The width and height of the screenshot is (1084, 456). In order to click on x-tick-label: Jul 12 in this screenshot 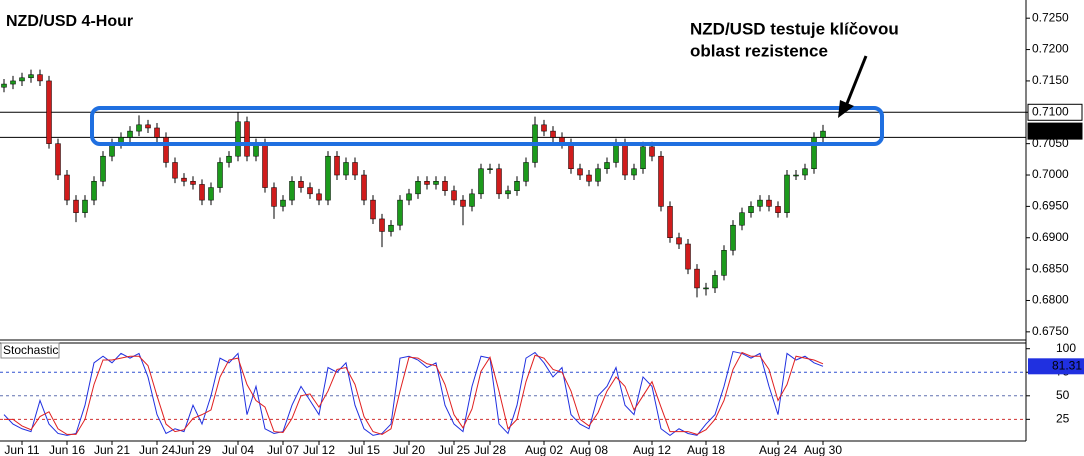, I will do `click(319, 449)`.